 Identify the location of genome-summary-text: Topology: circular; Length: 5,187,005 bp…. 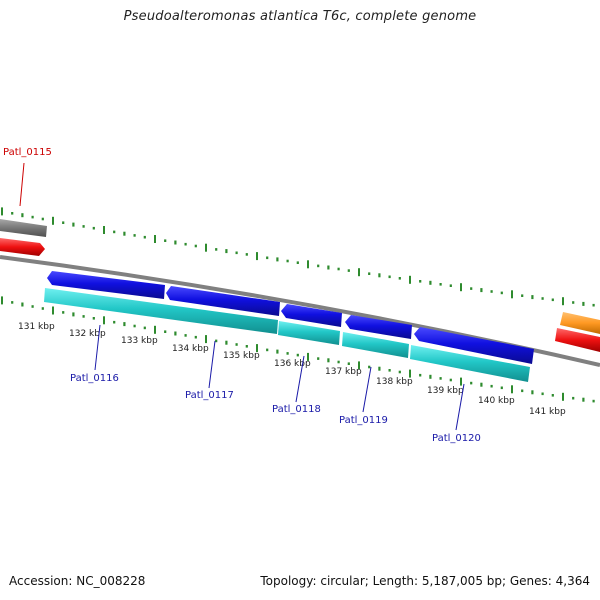
(425, 581).